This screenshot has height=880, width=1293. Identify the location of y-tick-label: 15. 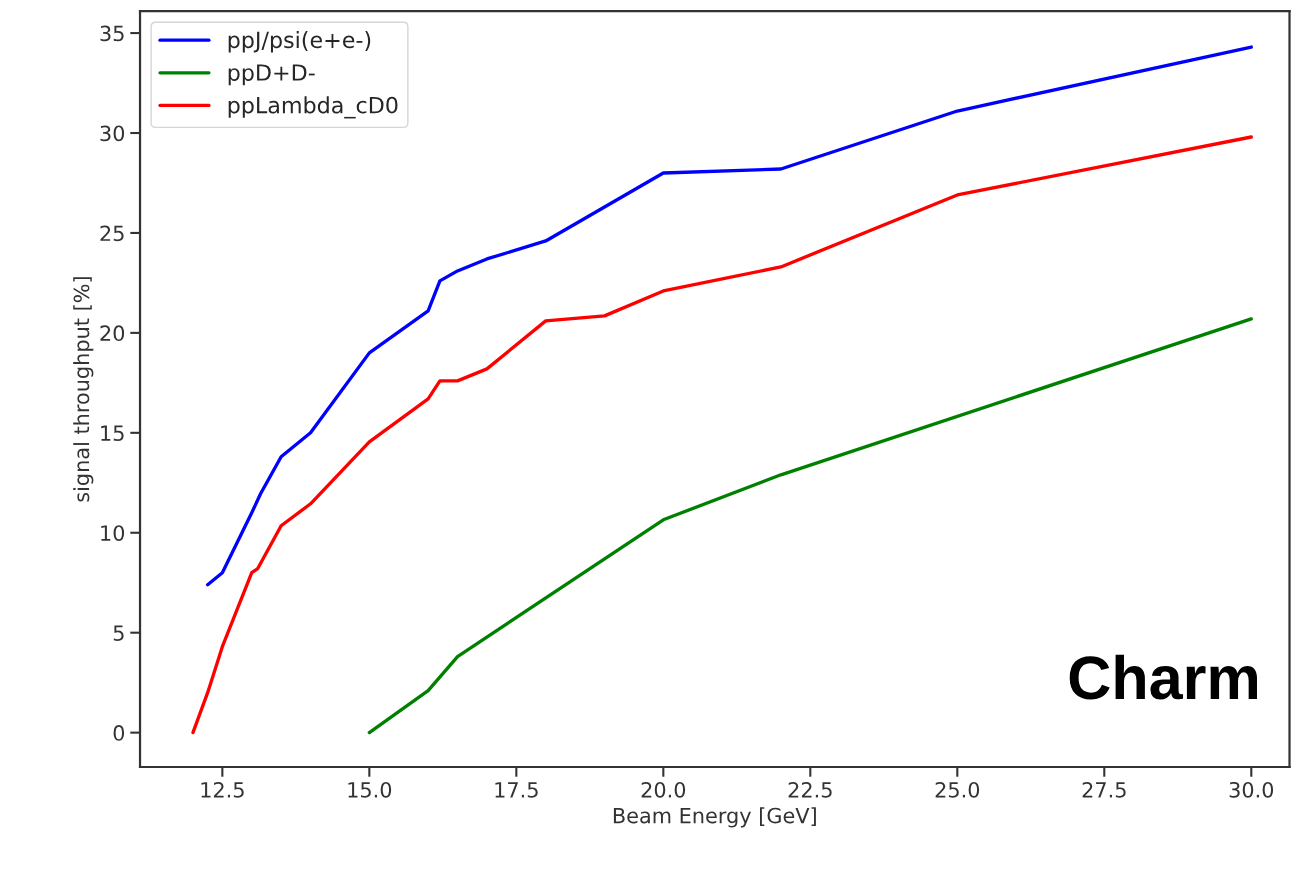
(112, 433).